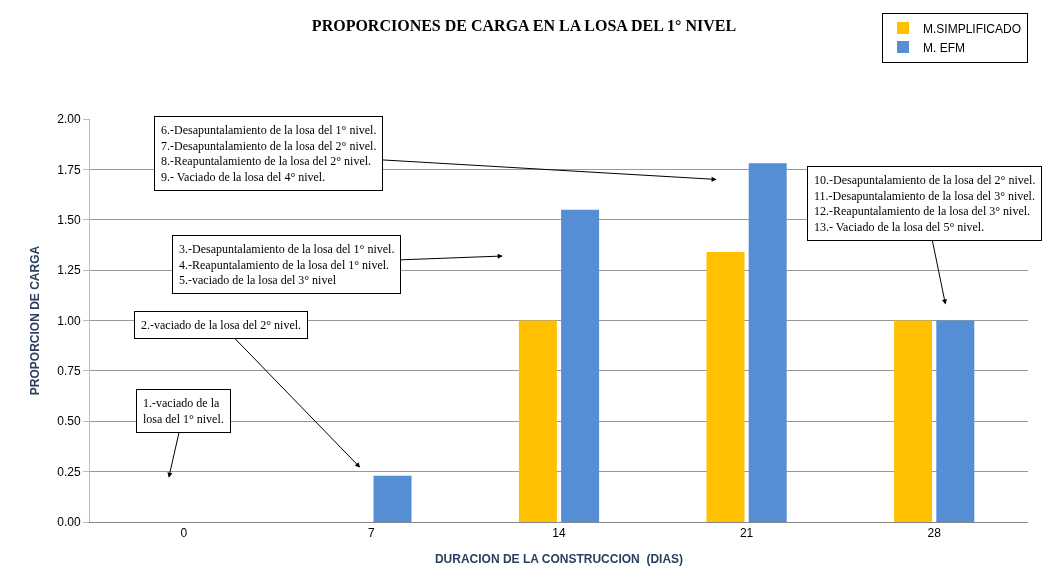 This screenshot has width=1048, height=576. Describe the element at coordinates (972, 28) in the screenshot. I see `legend-label: M.SIMPLIFICADO` at that location.